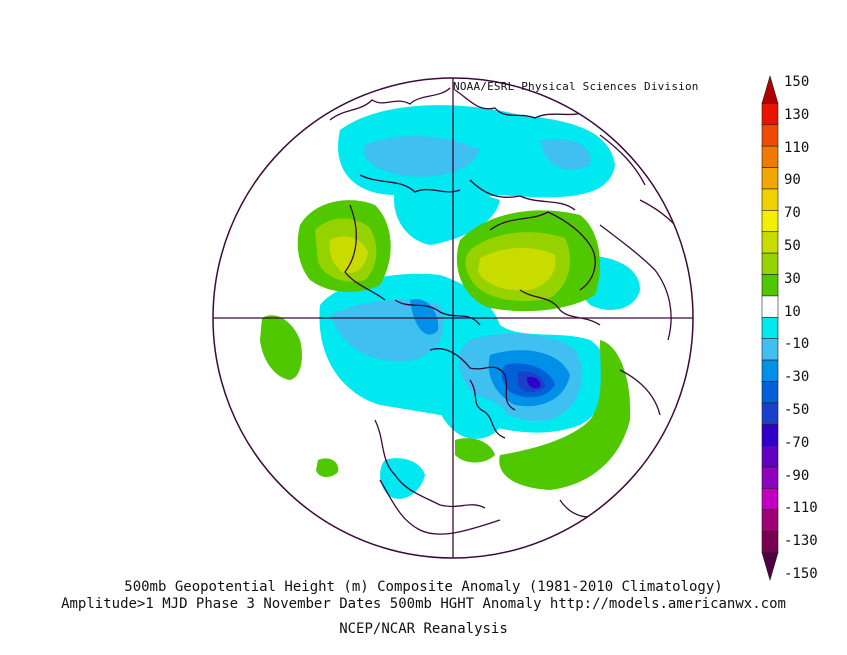 The width and height of the screenshot is (847, 655). What do you see at coordinates (801, 574) in the screenshot?
I see `colorbar-label: -150` at bounding box center [801, 574].